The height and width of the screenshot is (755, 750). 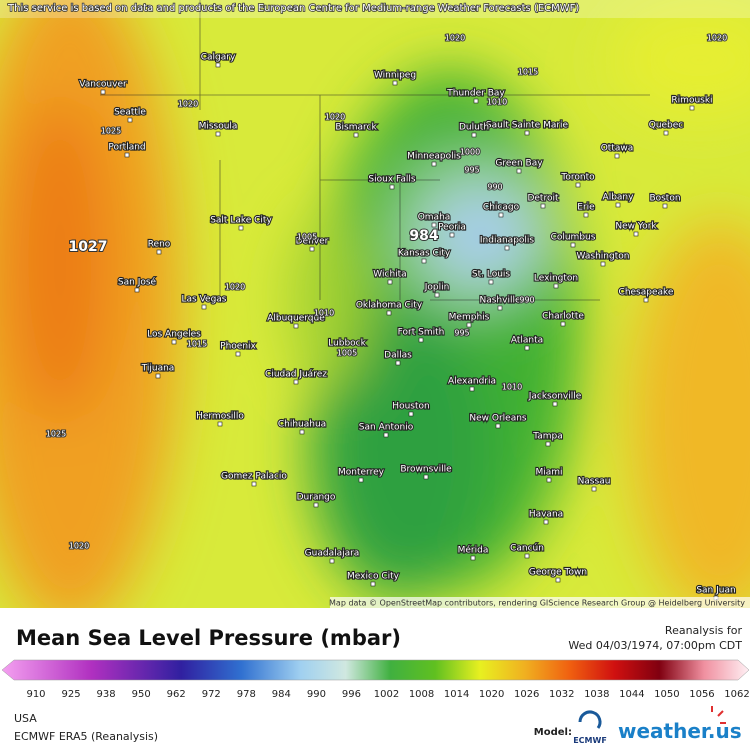 What do you see at coordinates (527, 341) in the screenshot?
I see `city-label: Atlanta` at bounding box center [527, 341].